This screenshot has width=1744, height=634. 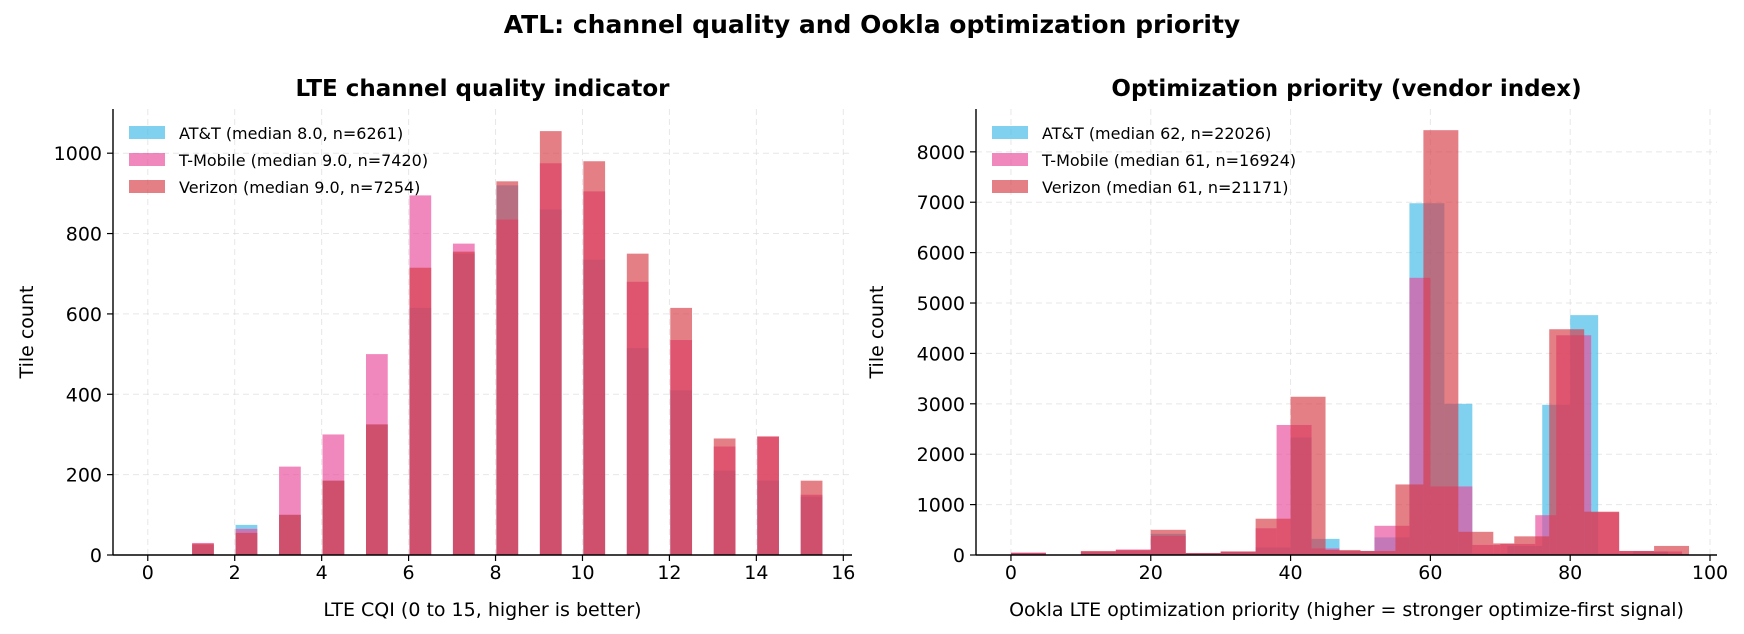 What do you see at coordinates (941, 254) in the screenshot?
I see `y-tick-label: 6000` at bounding box center [941, 254].